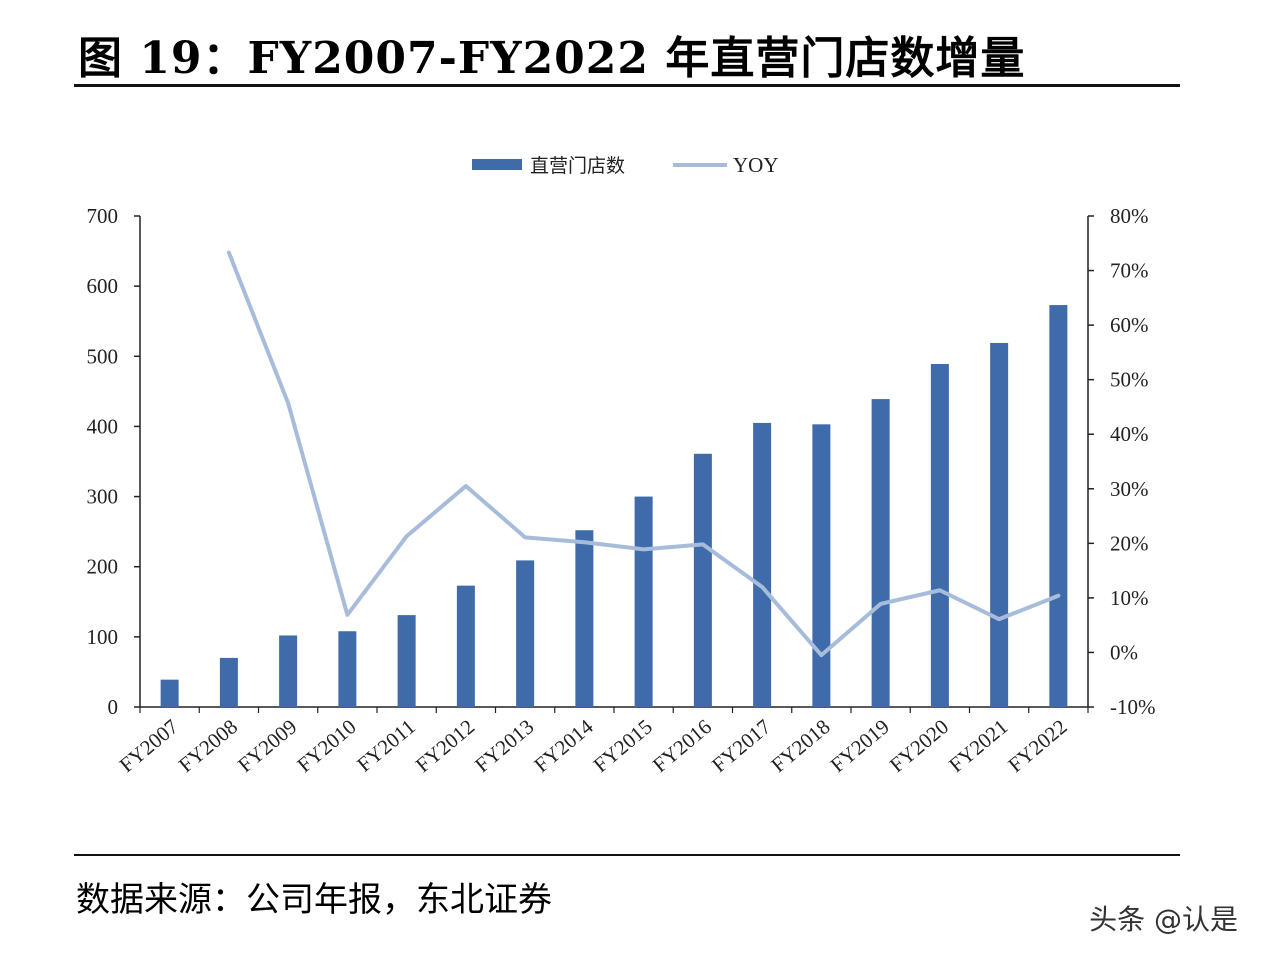 The width and height of the screenshot is (1268, 962). Describe the element at coordinates (800, 745) in the screenshot. I see `x-tick-label: FY2018` at that location.